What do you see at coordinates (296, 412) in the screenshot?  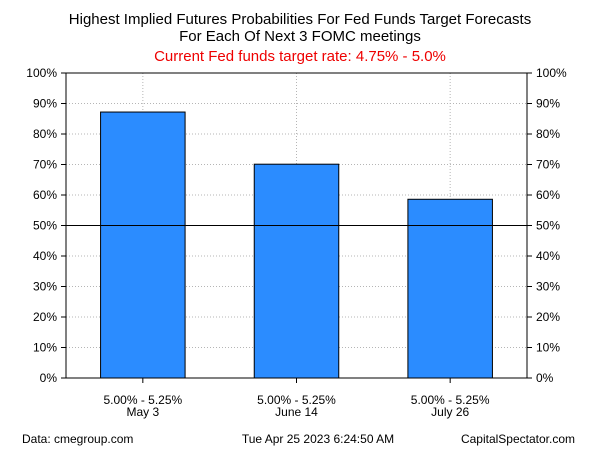 I see `x-category-date: June 14` at bounding box center [296, 412].